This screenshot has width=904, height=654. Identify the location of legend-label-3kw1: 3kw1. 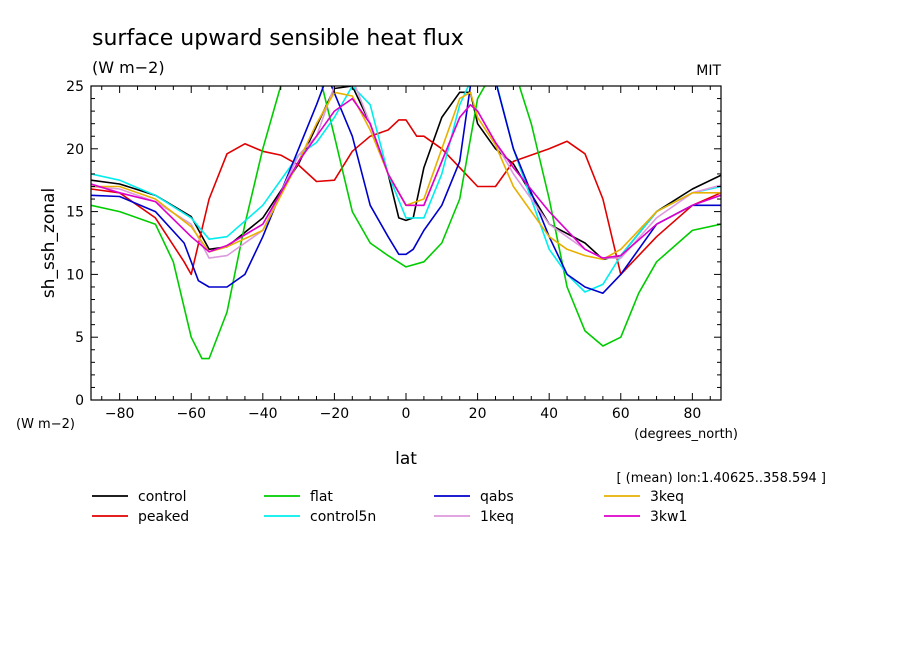
(668, 517).